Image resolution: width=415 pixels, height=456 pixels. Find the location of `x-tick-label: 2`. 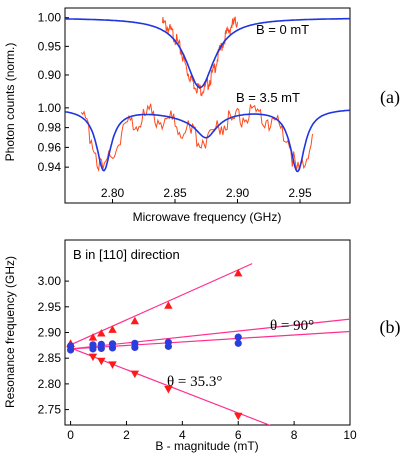

x-tick-label: 2 is located at coordinates (126, 435).